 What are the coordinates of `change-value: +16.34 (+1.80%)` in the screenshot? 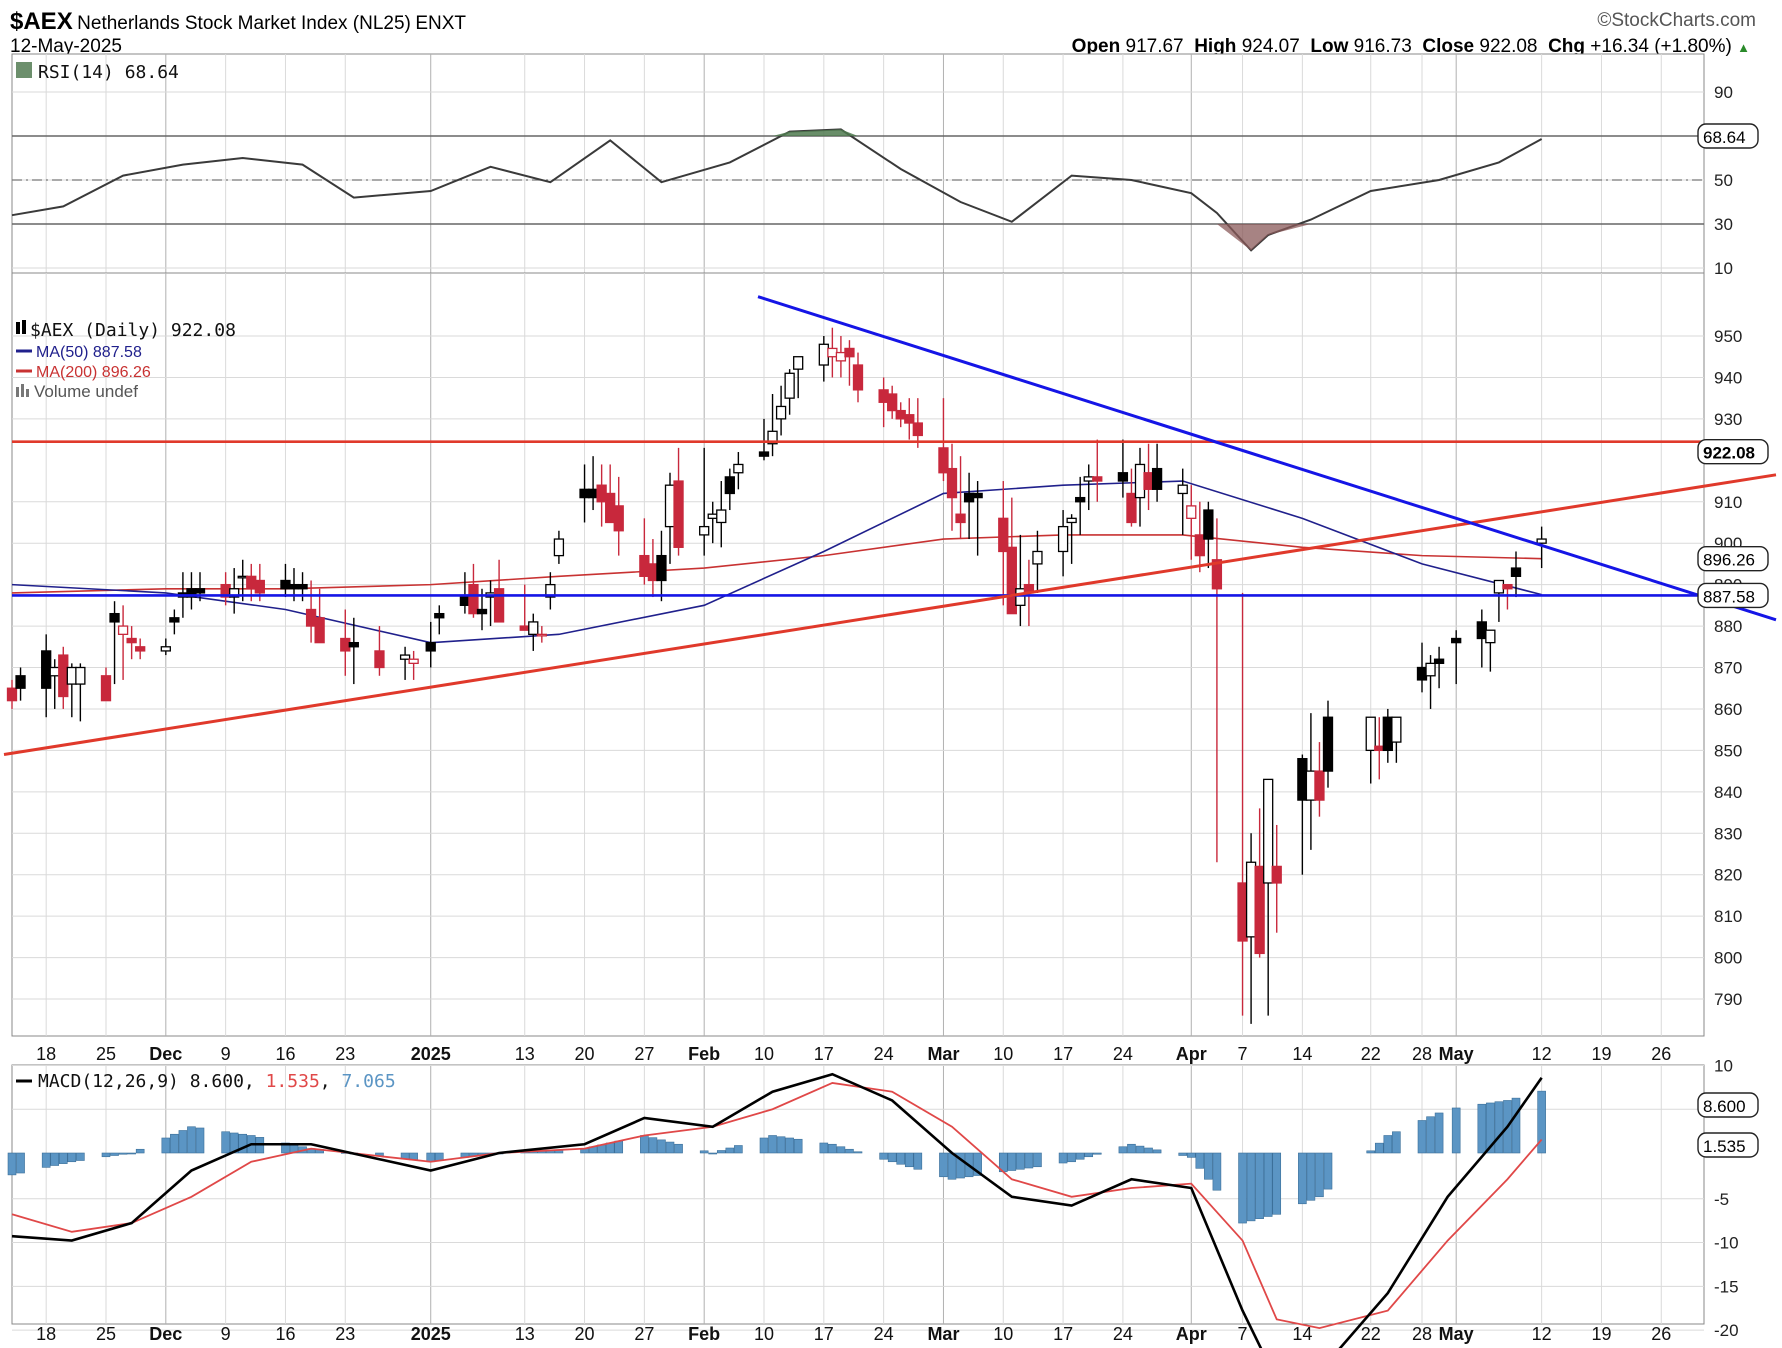 It's located at (1661, 46).